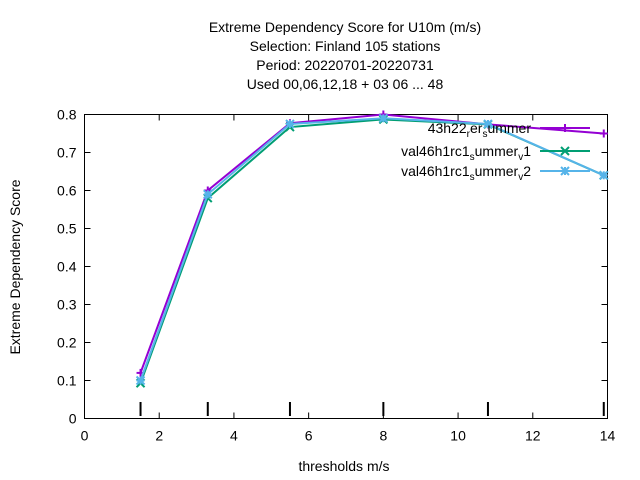 This screenshot has height=480, width=640. Describe the element at coordinates (67, 343) in the screenshot. I see `y-tick-label: 0.2` at that location.